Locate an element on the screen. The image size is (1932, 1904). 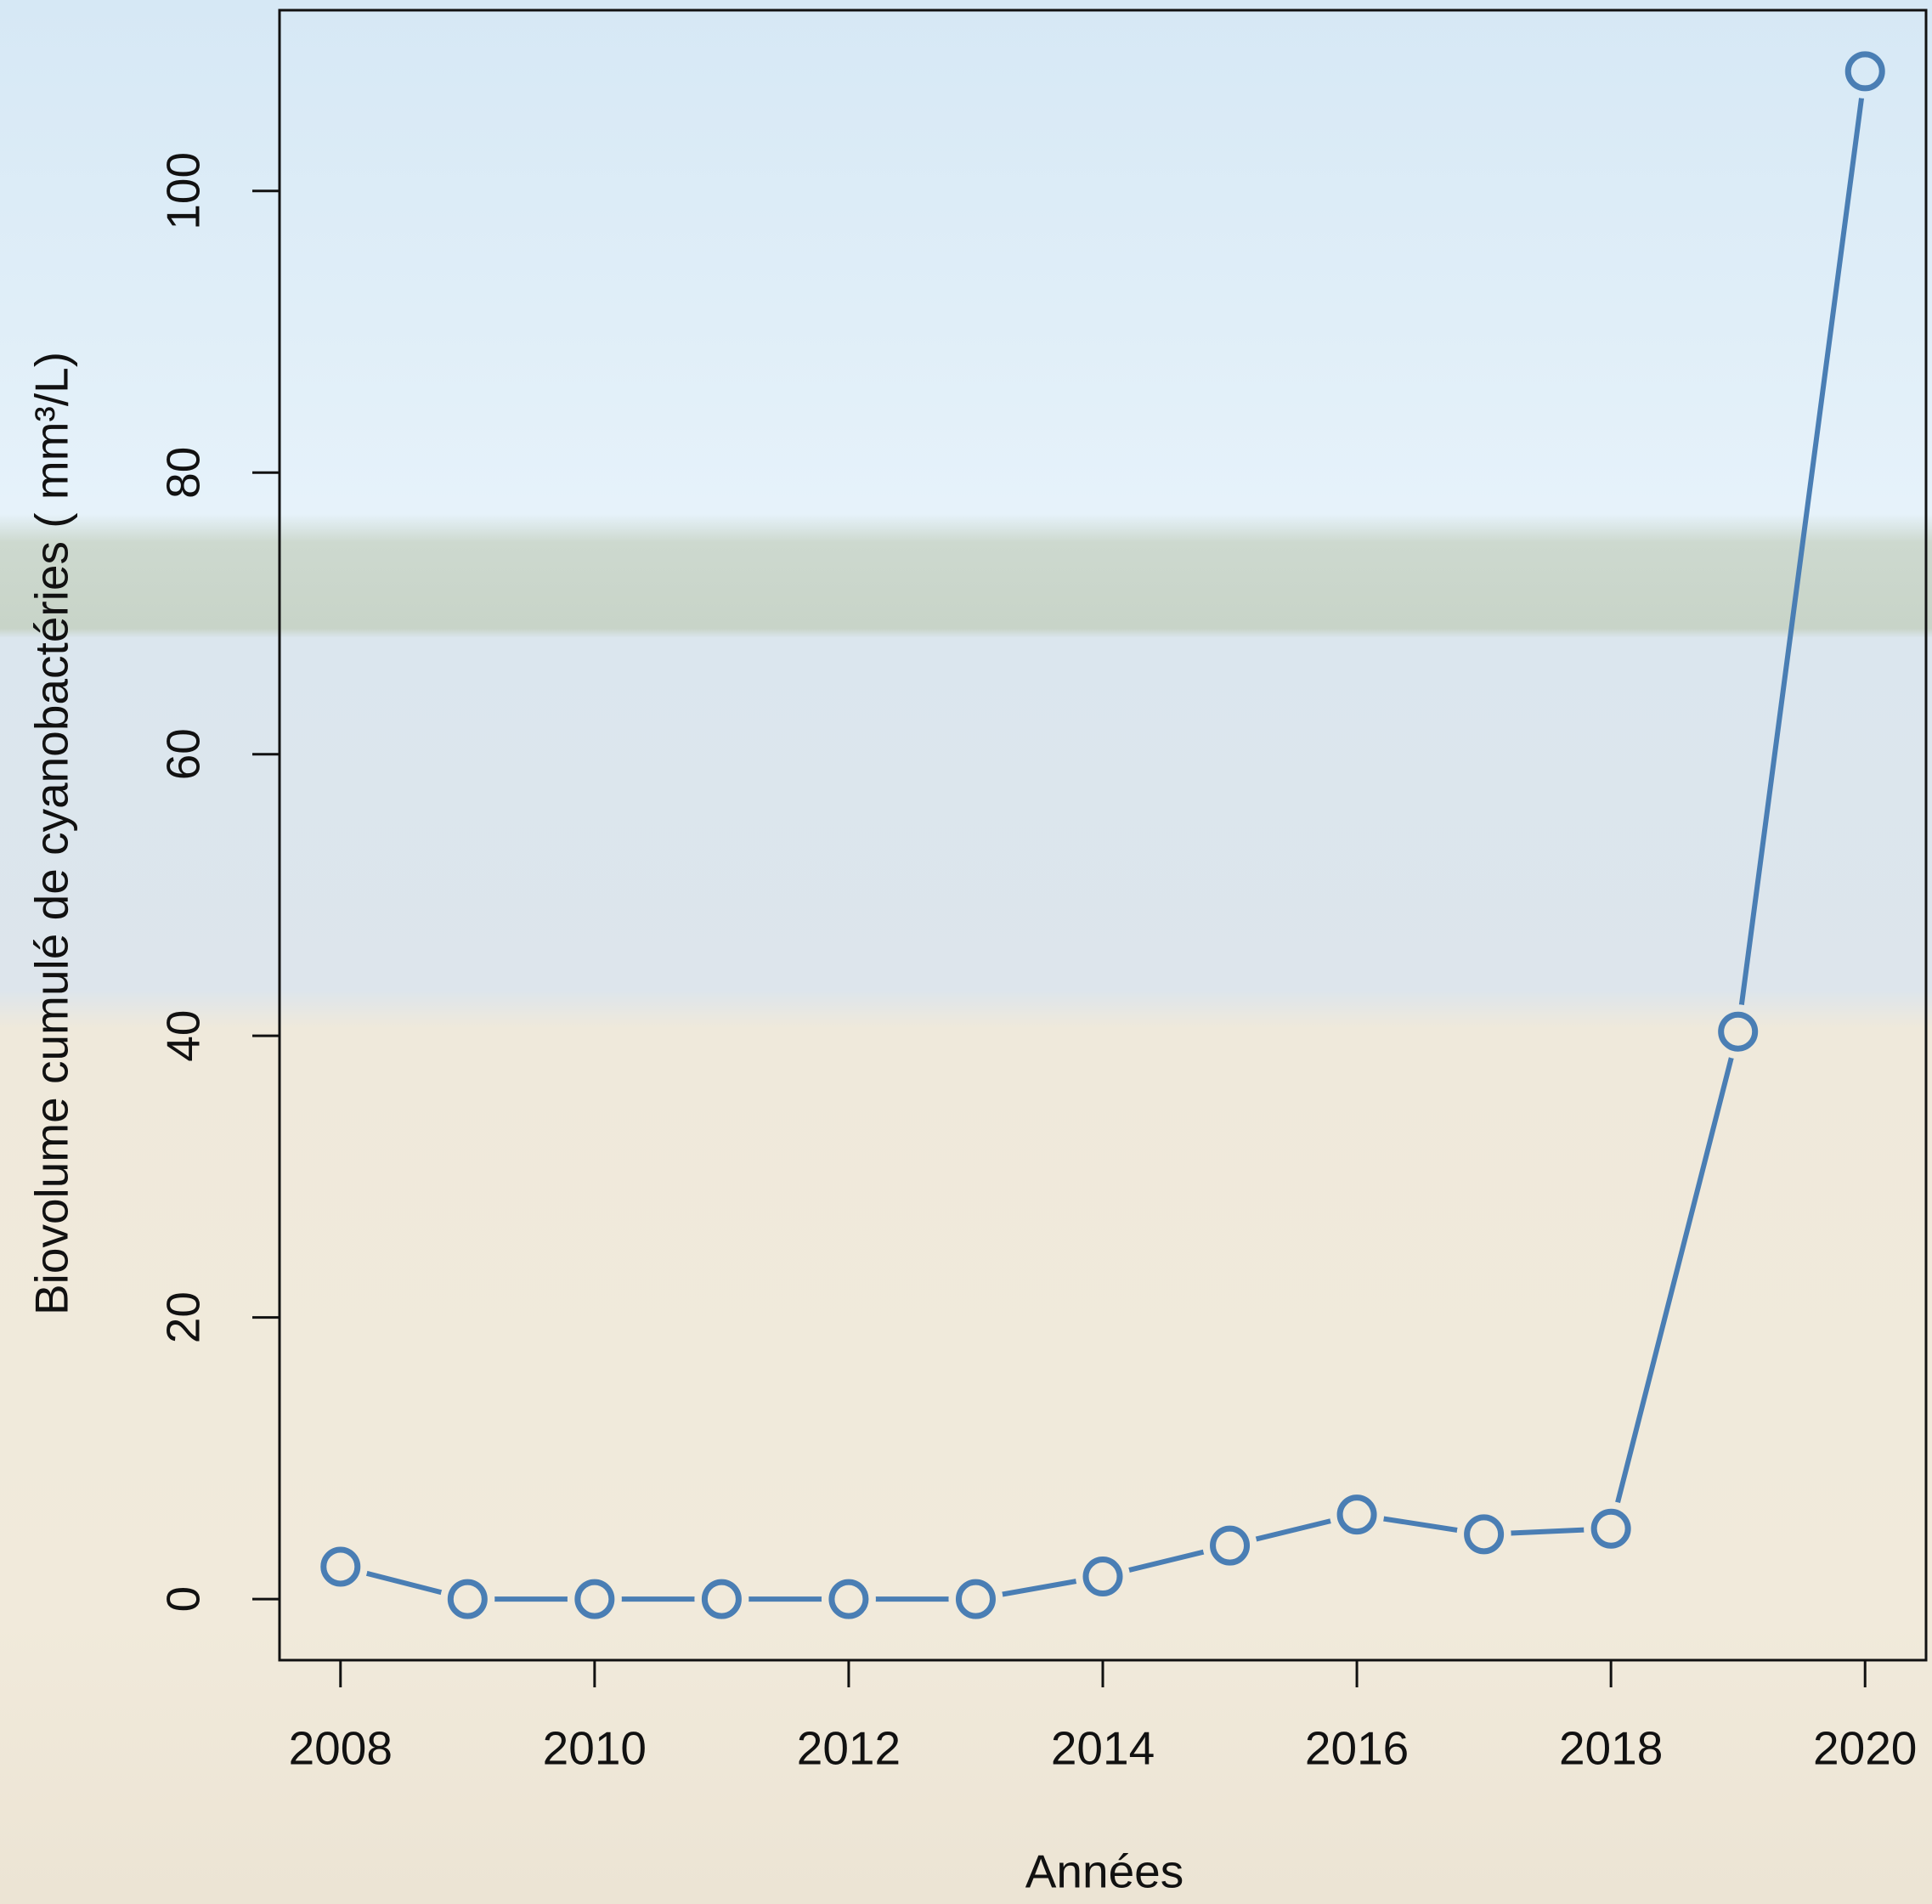
y-tick-label: 0 is located at coordinates (183, 1600).